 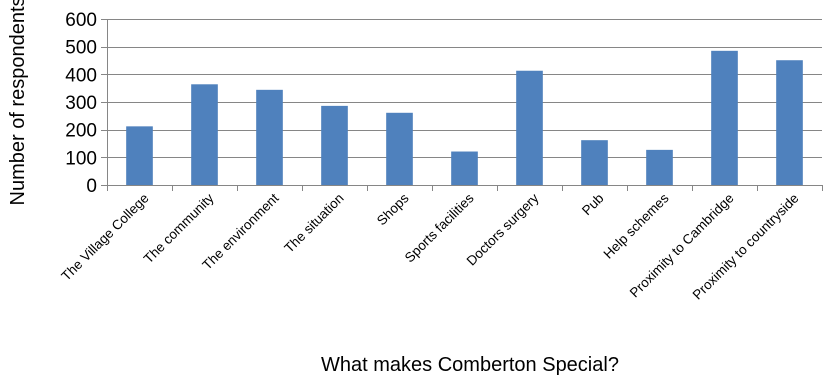 What do you see at coordinates (91, 186) in the screenshot?
I see `y-tick-label: 0` at bounding box center [91, 186].